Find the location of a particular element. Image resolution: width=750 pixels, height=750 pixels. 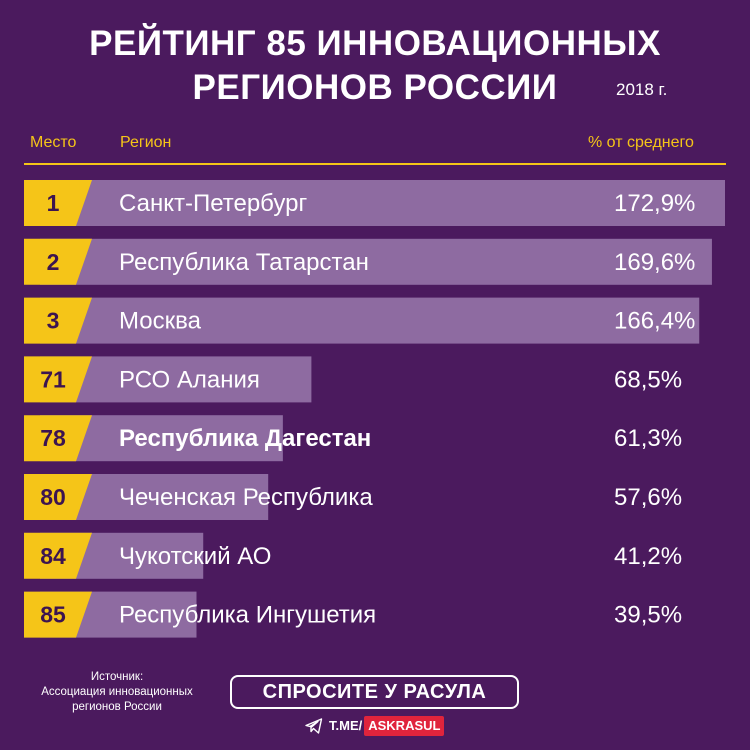

column-header-region: Регион is located at coordinates (146, 142).